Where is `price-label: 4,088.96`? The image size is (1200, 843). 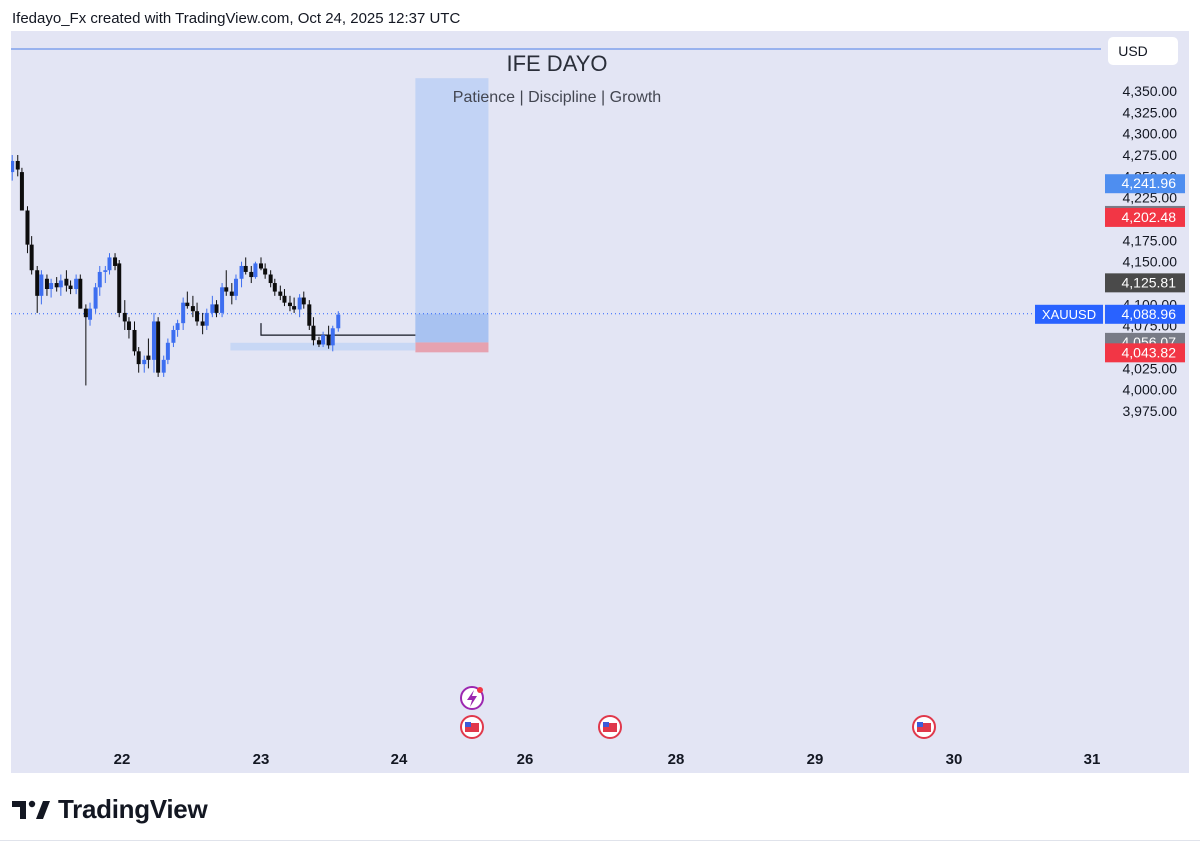 price-label: 4,088.96 is located at coordinates (1149, 314).